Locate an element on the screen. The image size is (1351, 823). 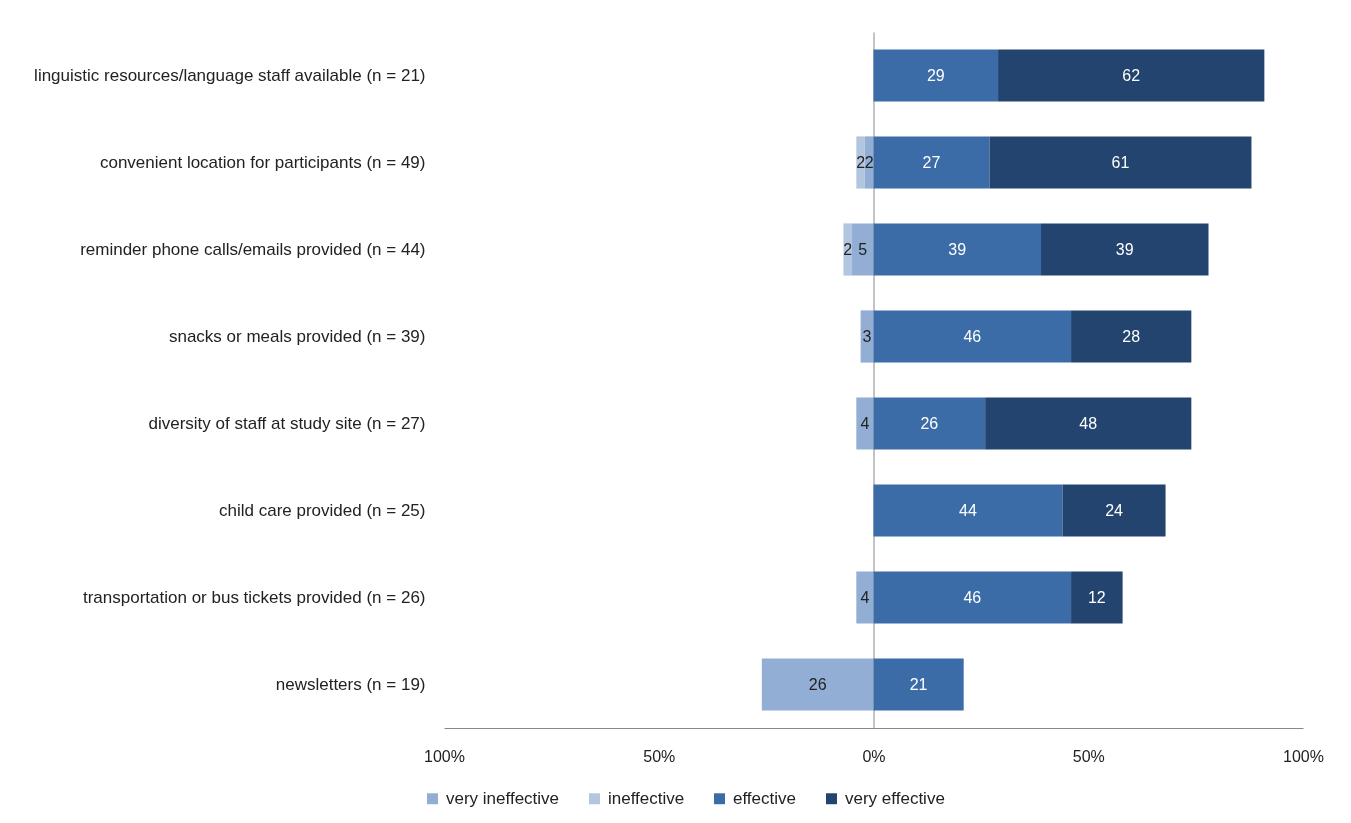
legend-label: ineffective is located at coordinates (646, 798).